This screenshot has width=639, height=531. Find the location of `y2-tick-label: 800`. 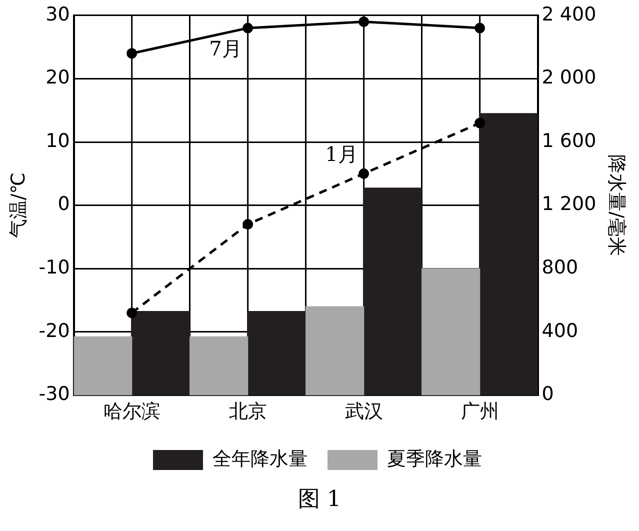

y2-tick-label: 800 is located at coordinates (560, 267).